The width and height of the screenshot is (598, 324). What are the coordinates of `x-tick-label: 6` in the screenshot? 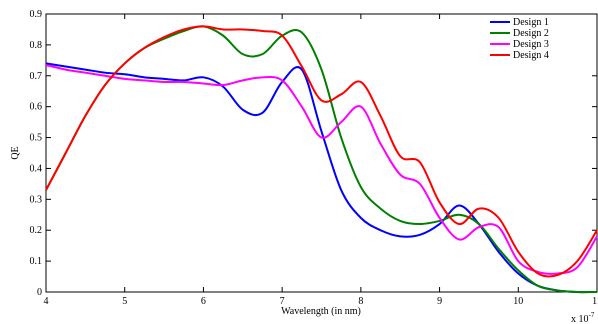 It's located at (203, 301).